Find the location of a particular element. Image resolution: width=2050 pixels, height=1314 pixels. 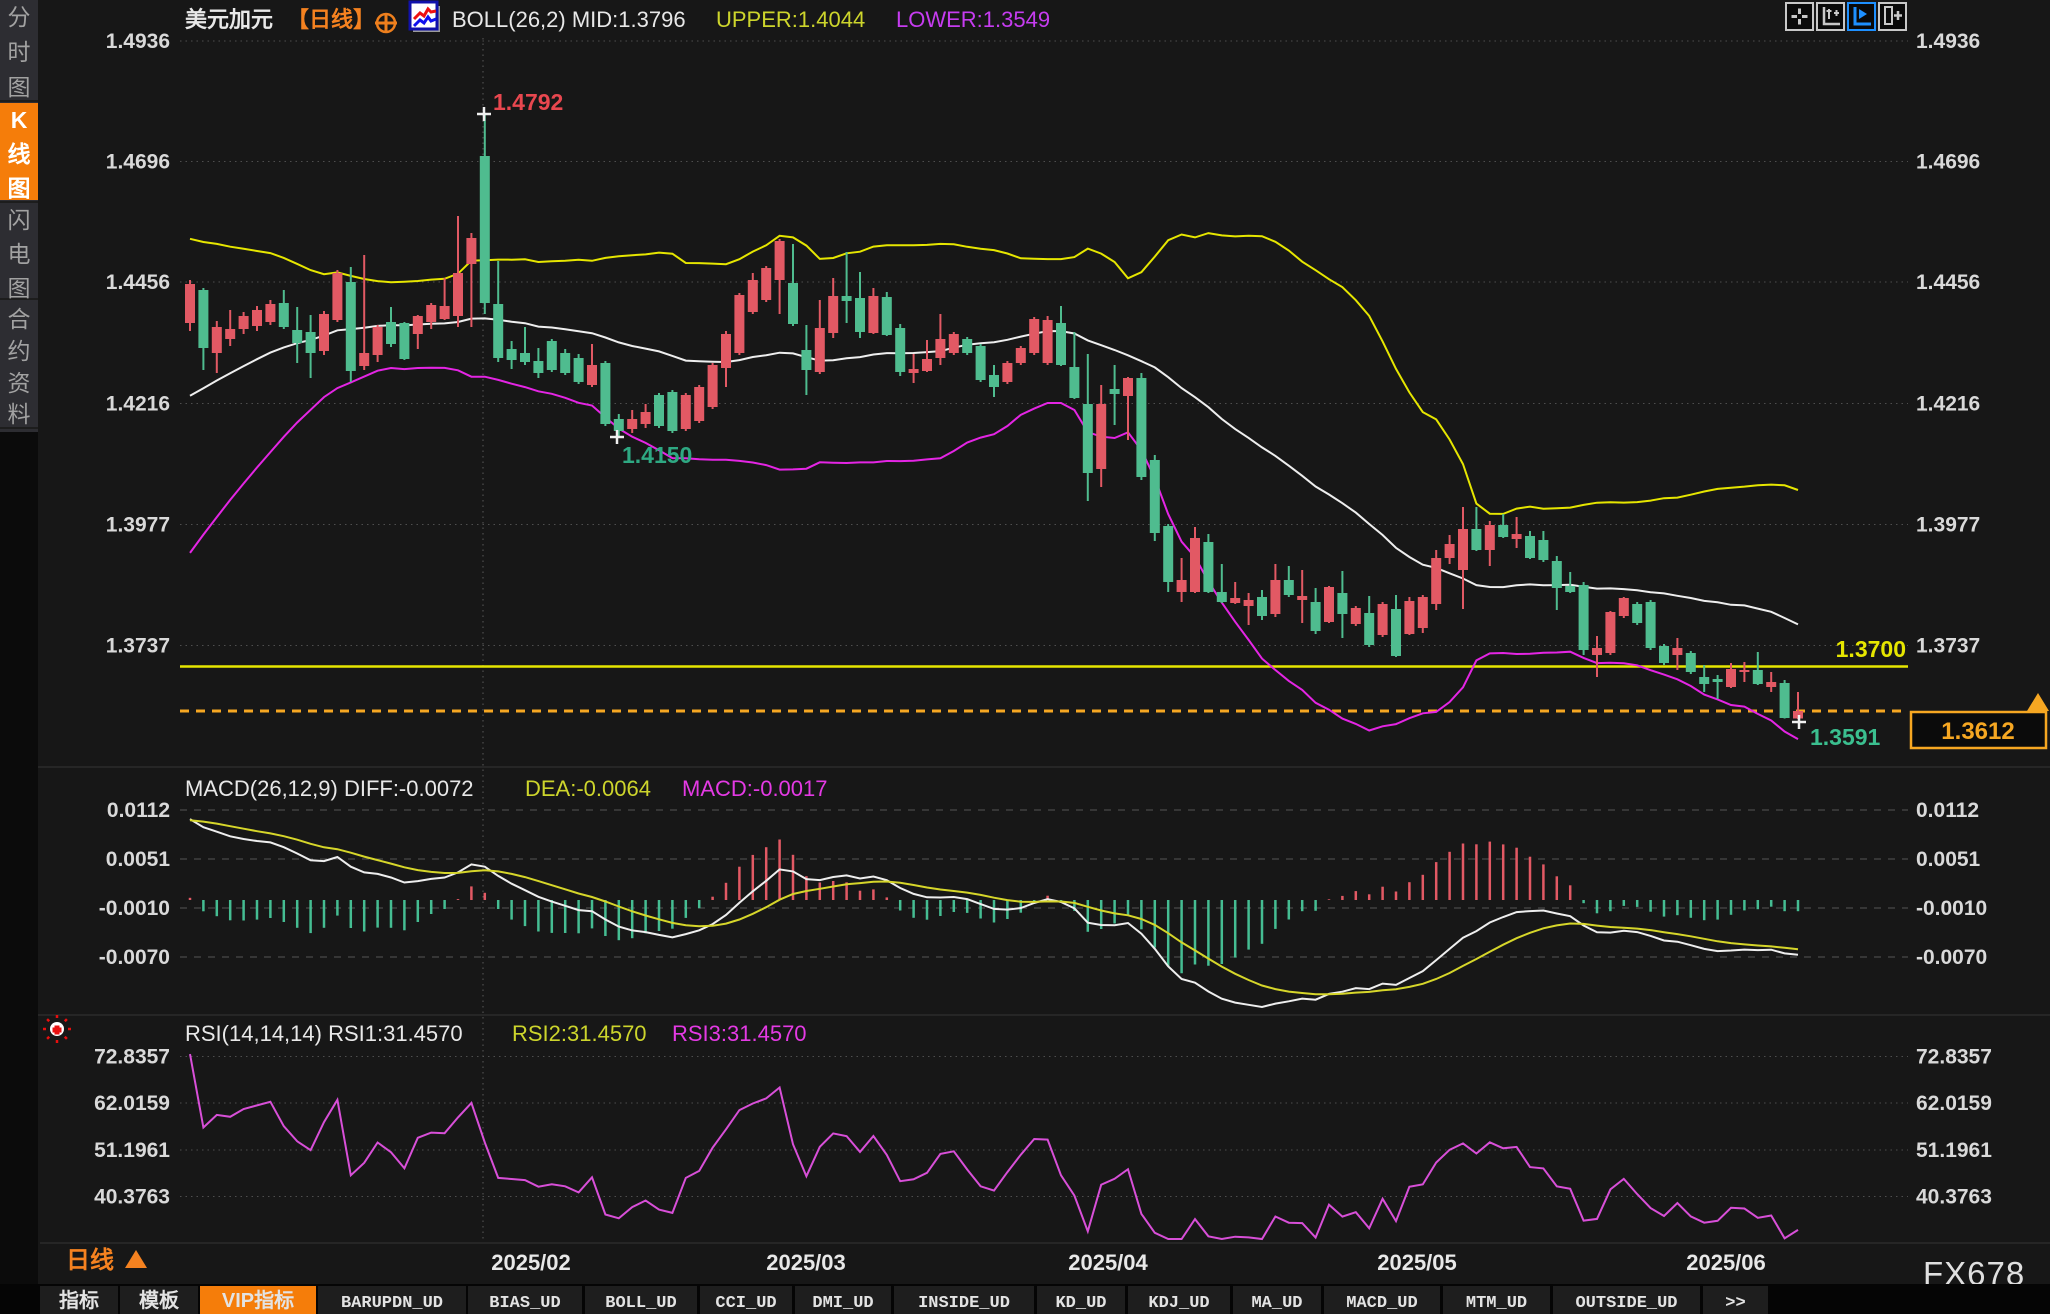

svg-text: 2025/06 is located at coordinates (1726, 1262).